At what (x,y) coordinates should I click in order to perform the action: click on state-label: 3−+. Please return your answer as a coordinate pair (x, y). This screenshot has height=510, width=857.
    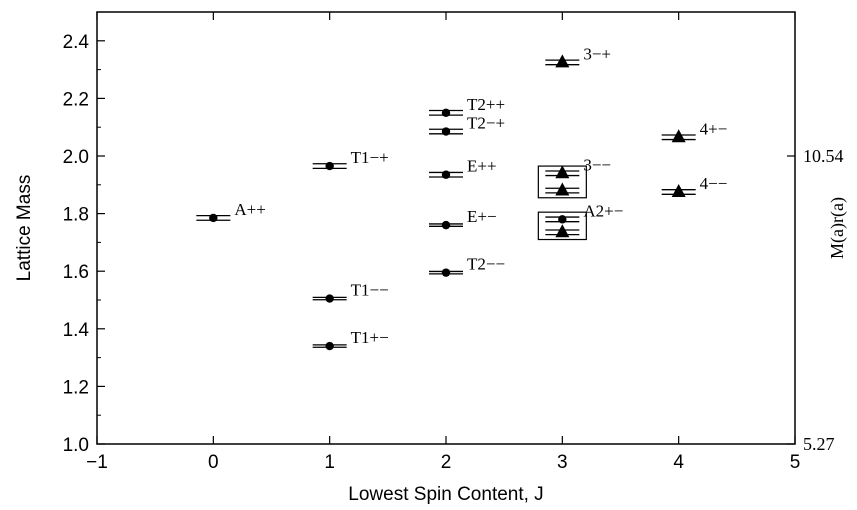
    Looking at the image, I should click on (597, 53).